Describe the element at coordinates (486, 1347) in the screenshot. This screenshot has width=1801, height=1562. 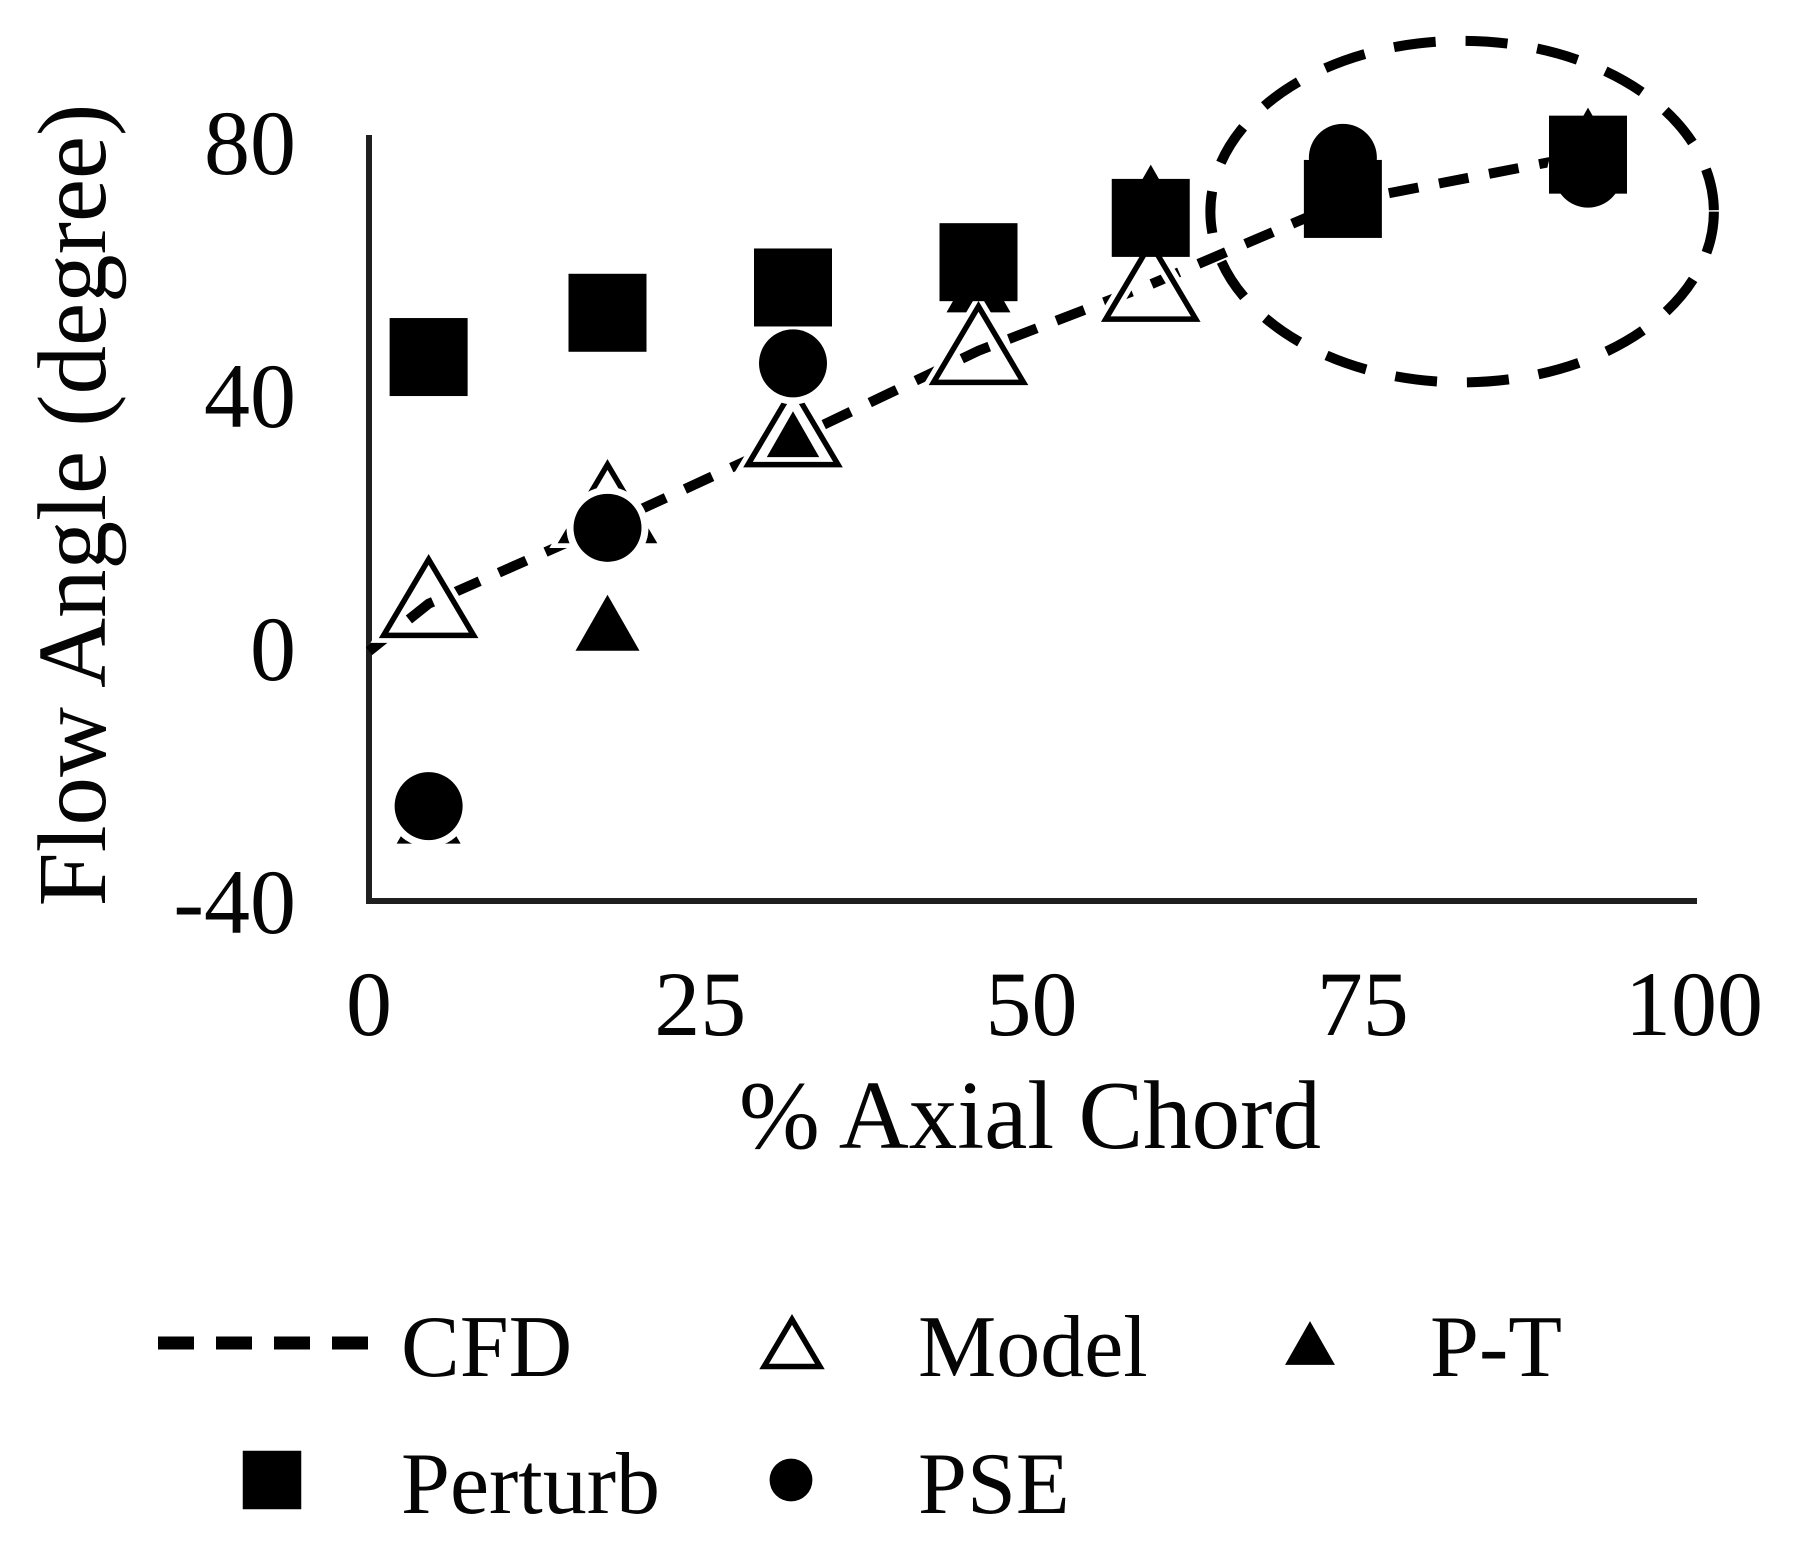
I see `legend-label-cfd: CFD` at that location.